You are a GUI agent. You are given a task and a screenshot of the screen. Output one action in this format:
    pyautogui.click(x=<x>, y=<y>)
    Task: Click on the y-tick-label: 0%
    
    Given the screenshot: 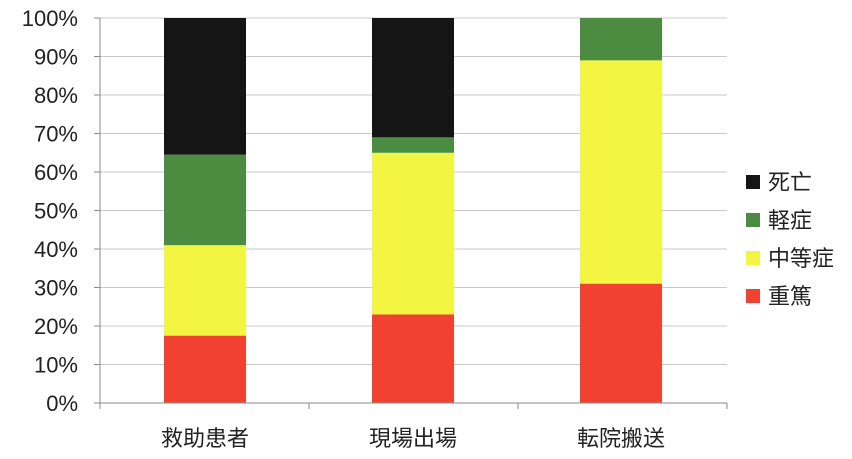 What is the action you would take?
    pyautogui.click(x=62, y=403)
    